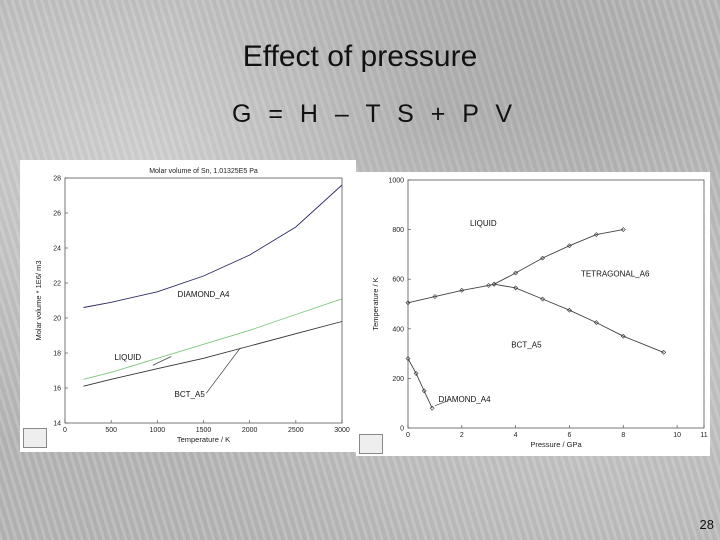 Image resolution: width=720 pixels, height=540 pixels. I want to click on y-tick-label: 22, so click(57, 284).